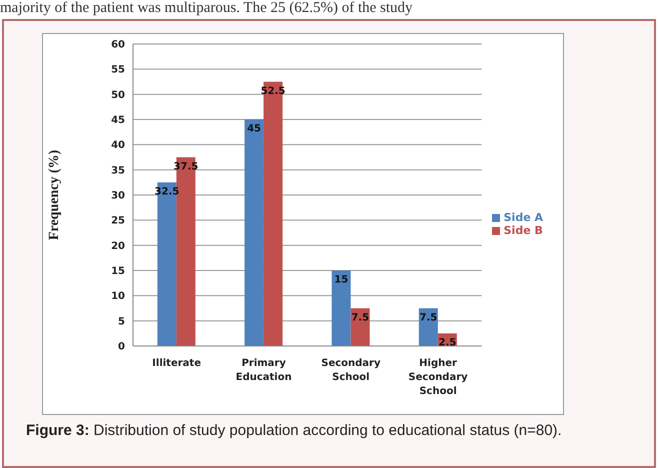 The image size is (660, 468). What do you see at coordinates (118, 146) in the screenshot?
I see `y-tick-label: 40` at bounding box center [118, 146].